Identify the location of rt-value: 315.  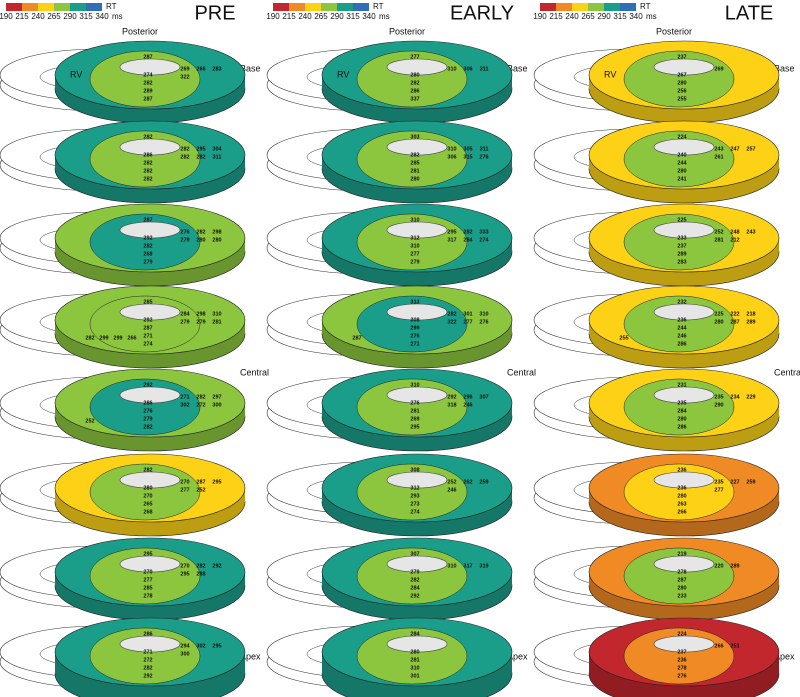
(467, 157).